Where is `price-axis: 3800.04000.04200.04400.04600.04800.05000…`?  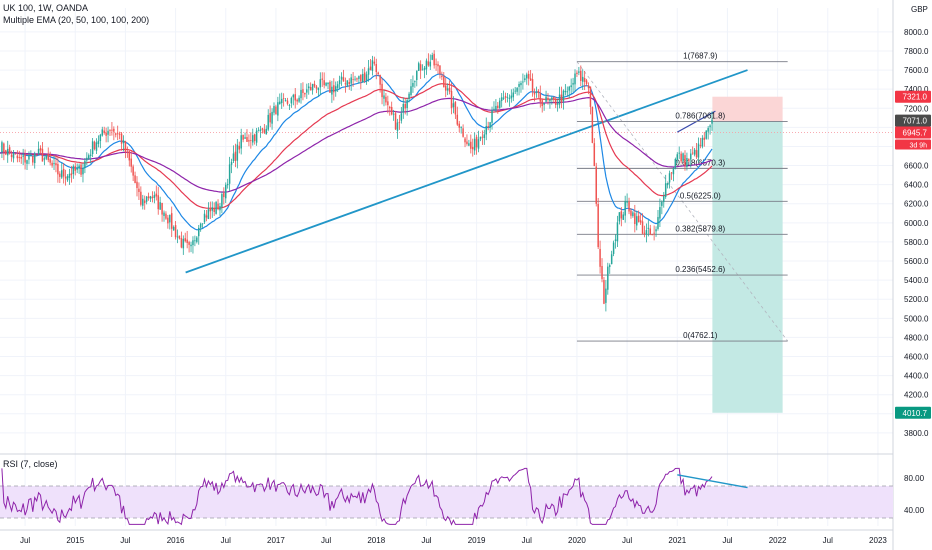 price-axis: 3800.04000.04200.04400.04600.04800.05000… is located at coordinates (916, 221).